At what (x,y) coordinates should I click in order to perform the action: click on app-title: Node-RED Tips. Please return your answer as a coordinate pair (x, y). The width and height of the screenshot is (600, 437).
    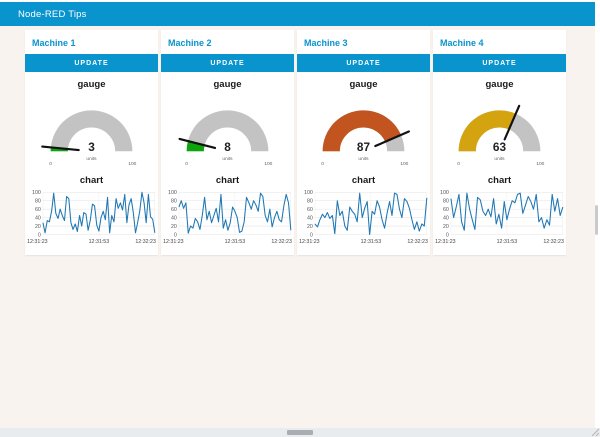
    Looking at the image, I should click on (52, 14).